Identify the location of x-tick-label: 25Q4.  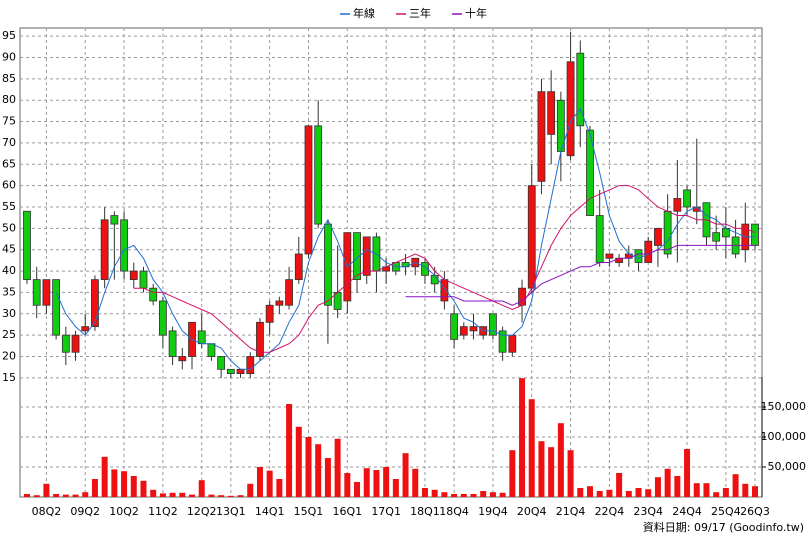
(726, 511).